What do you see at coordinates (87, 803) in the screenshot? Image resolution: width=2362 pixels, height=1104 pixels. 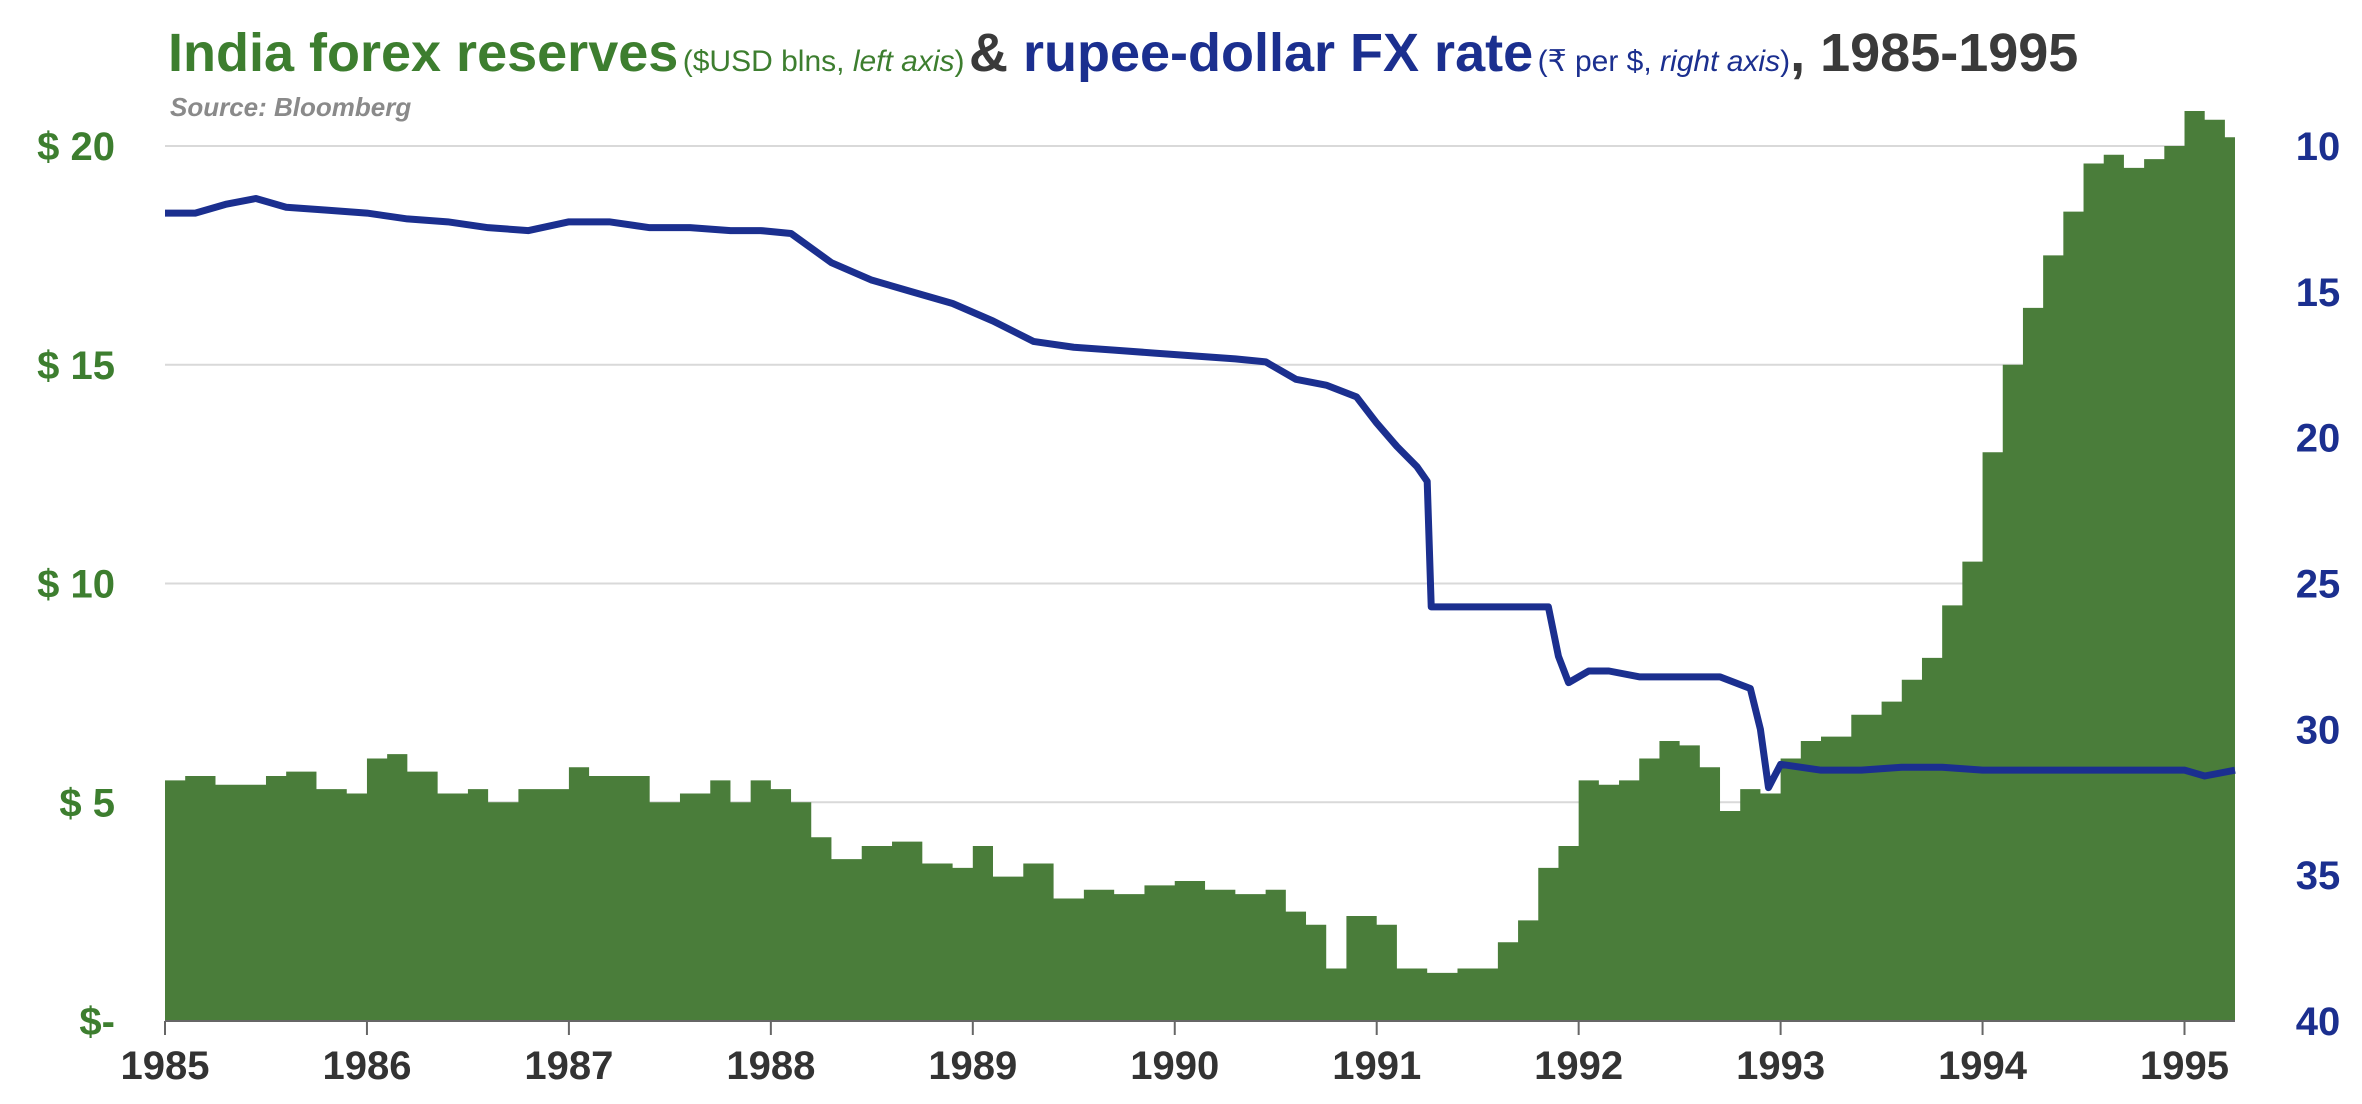 I see `left-axis-tick-label: $ 5` at bounding box center [87, 803].